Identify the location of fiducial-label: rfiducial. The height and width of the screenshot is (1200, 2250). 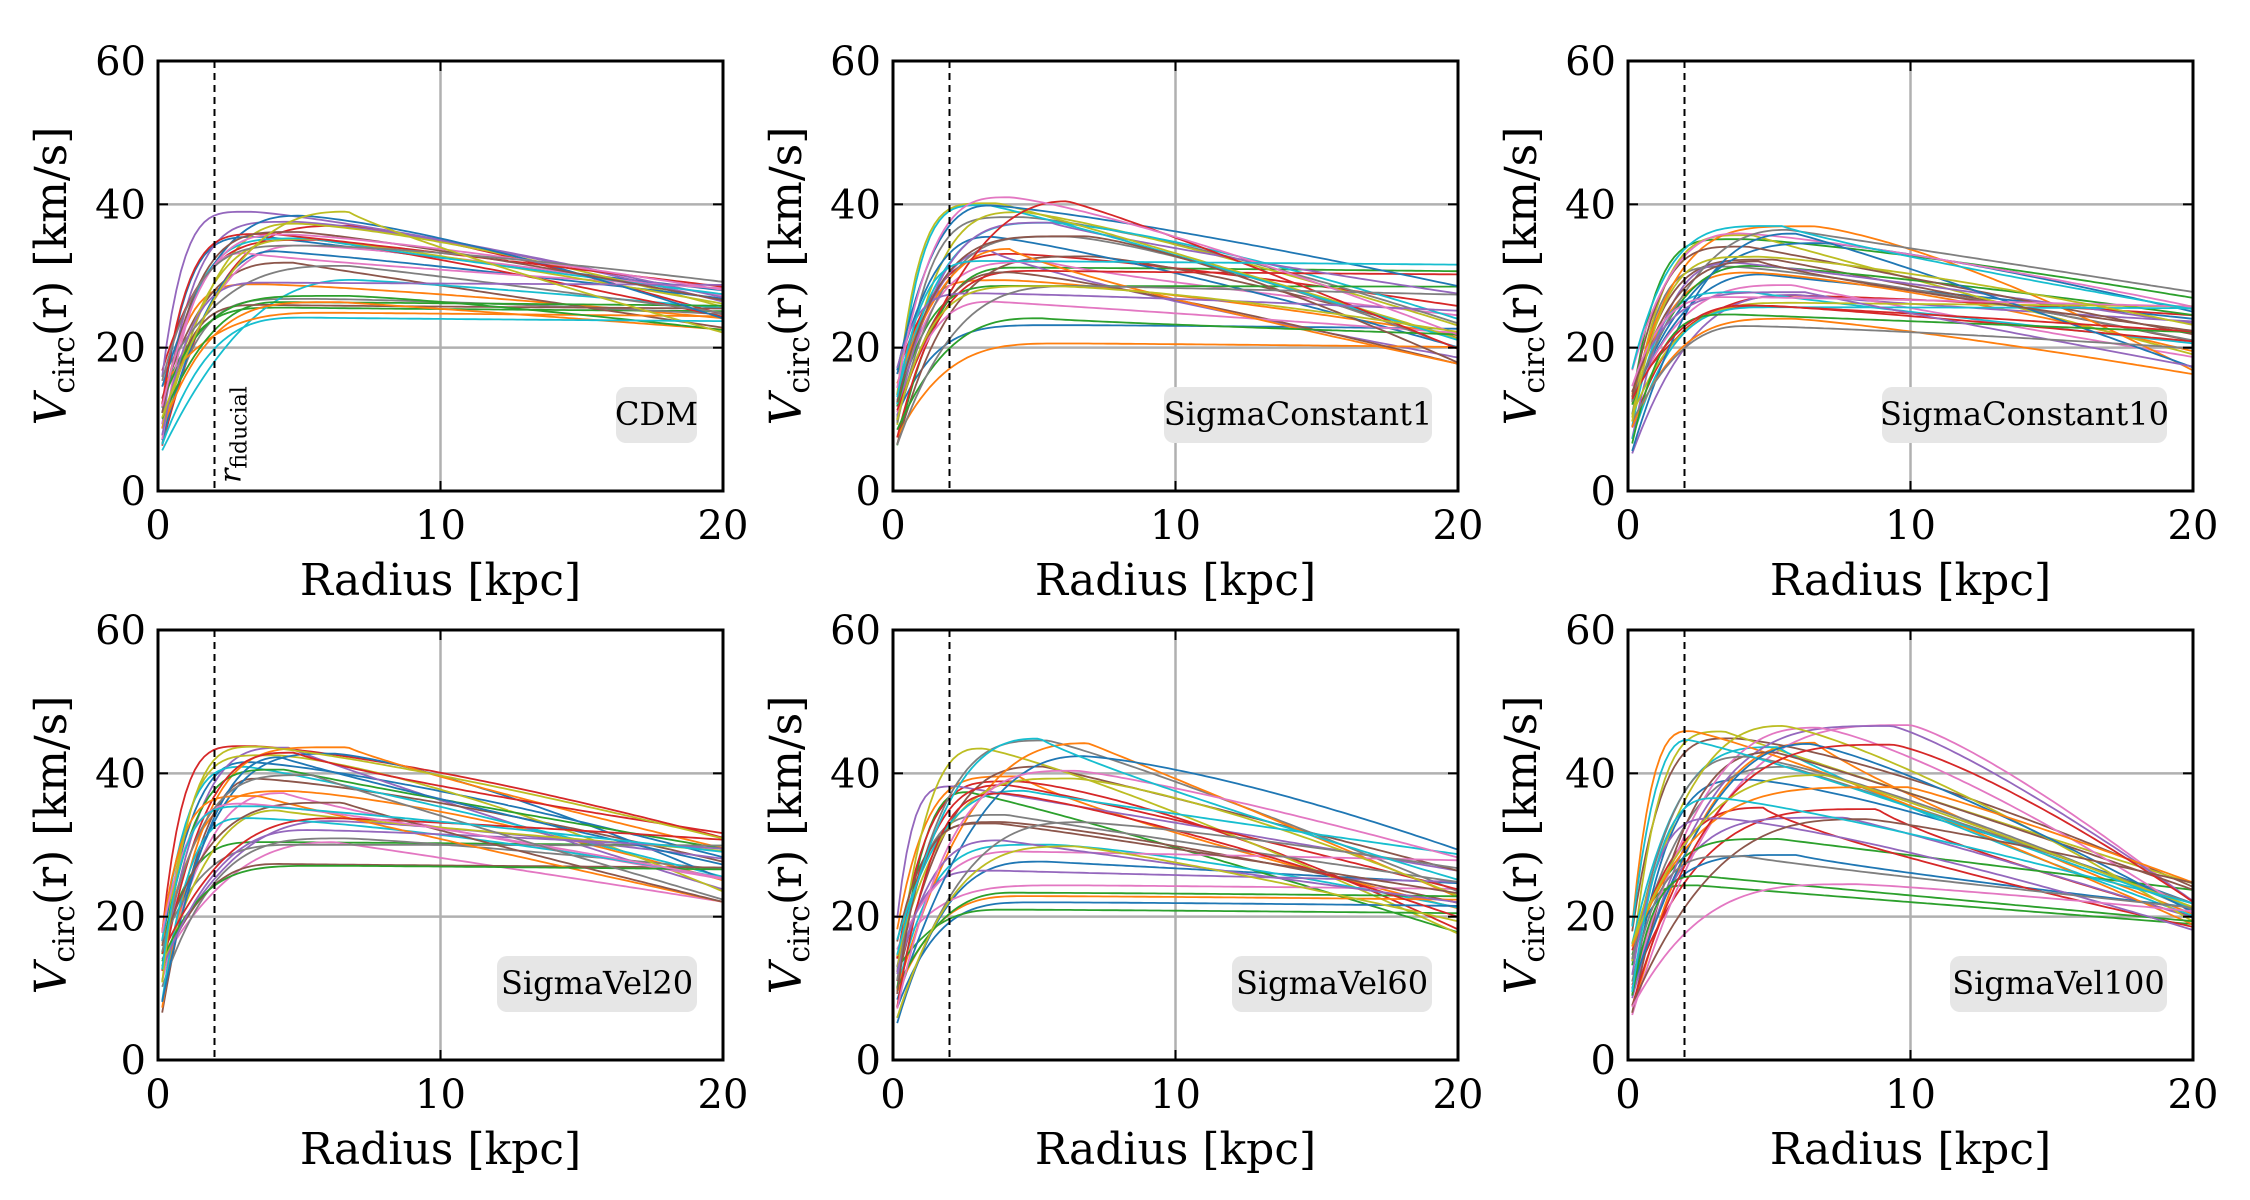
(233, 434).